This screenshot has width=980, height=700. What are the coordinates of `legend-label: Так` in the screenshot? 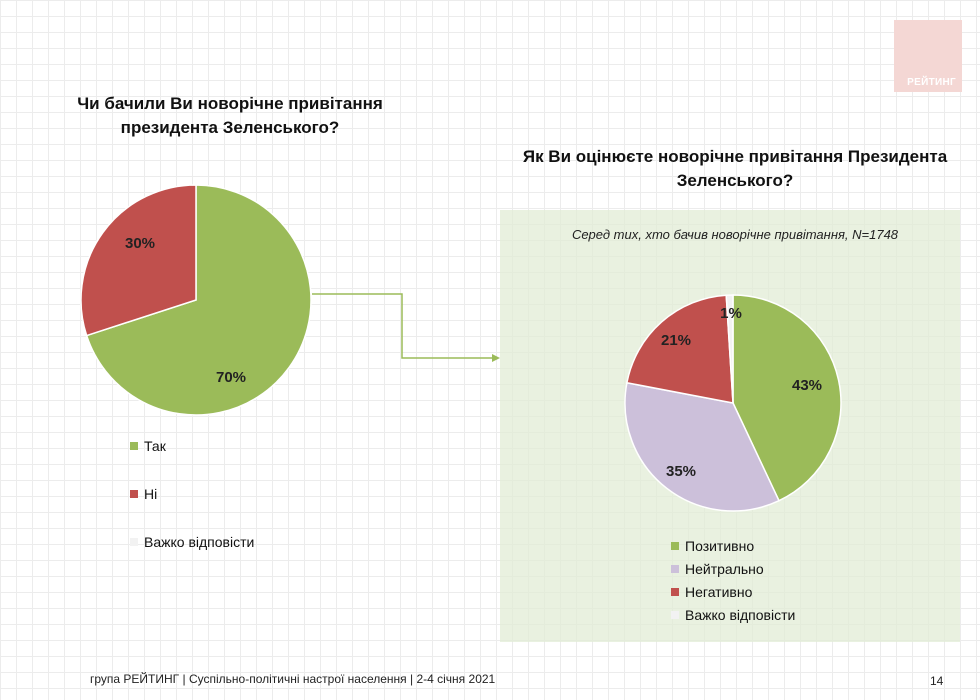 It's located at (155, 446).